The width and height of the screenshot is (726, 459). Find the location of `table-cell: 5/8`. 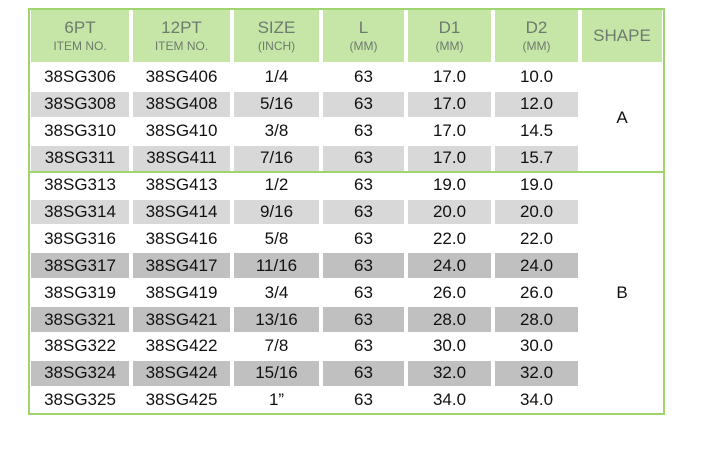

table-cell: 5/8 is located at coordinates (276, 238).